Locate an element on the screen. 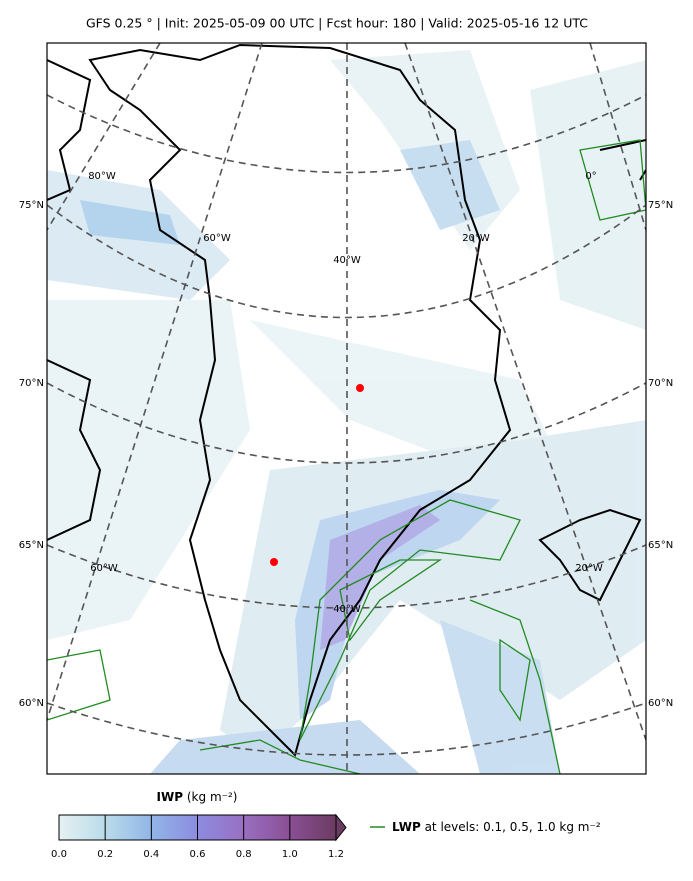 The width and height of the screenshot is (693, 881). colorbar-tick-label: 0.4 is located at coordinates (151, 854).